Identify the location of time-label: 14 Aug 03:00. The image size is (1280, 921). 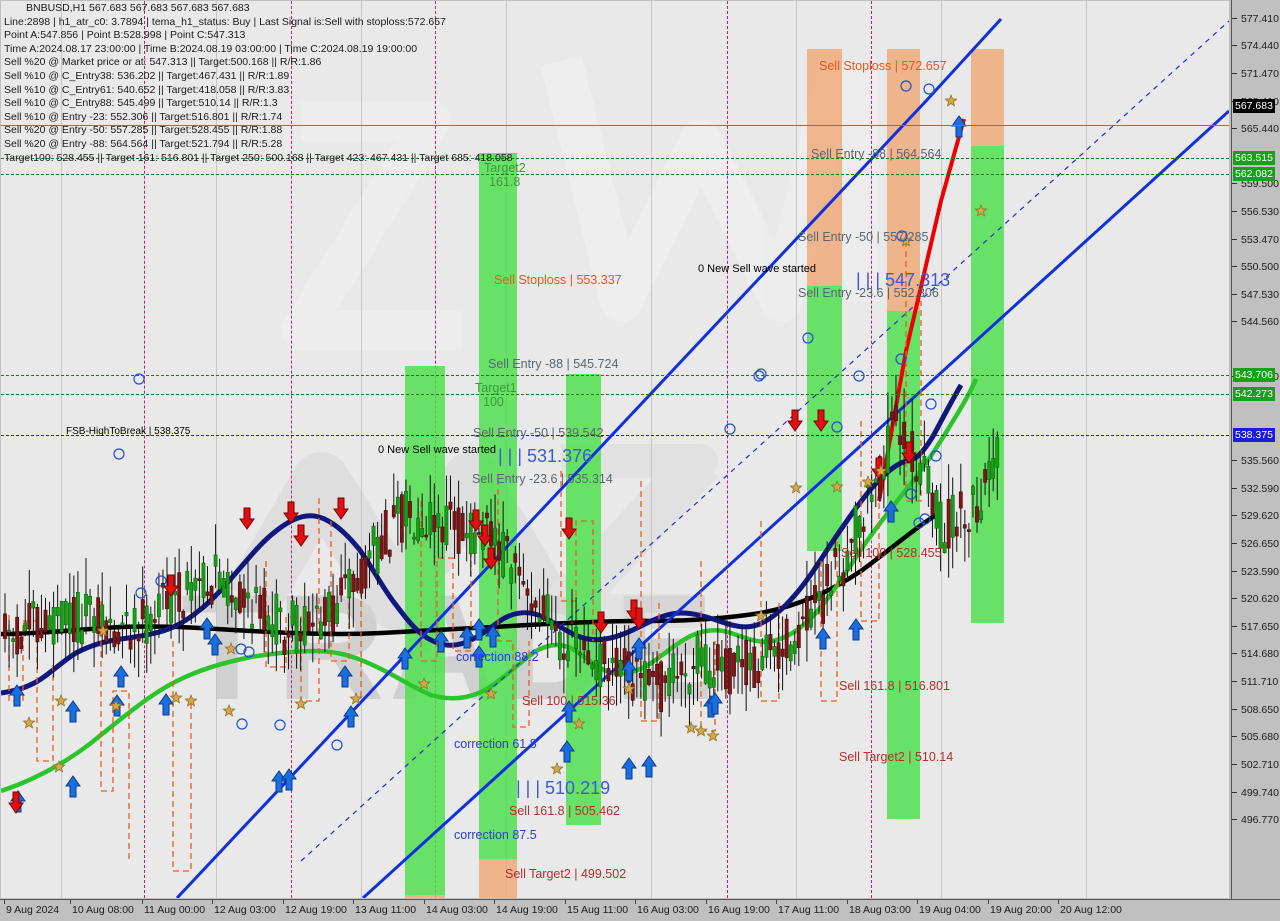
(457, 910).